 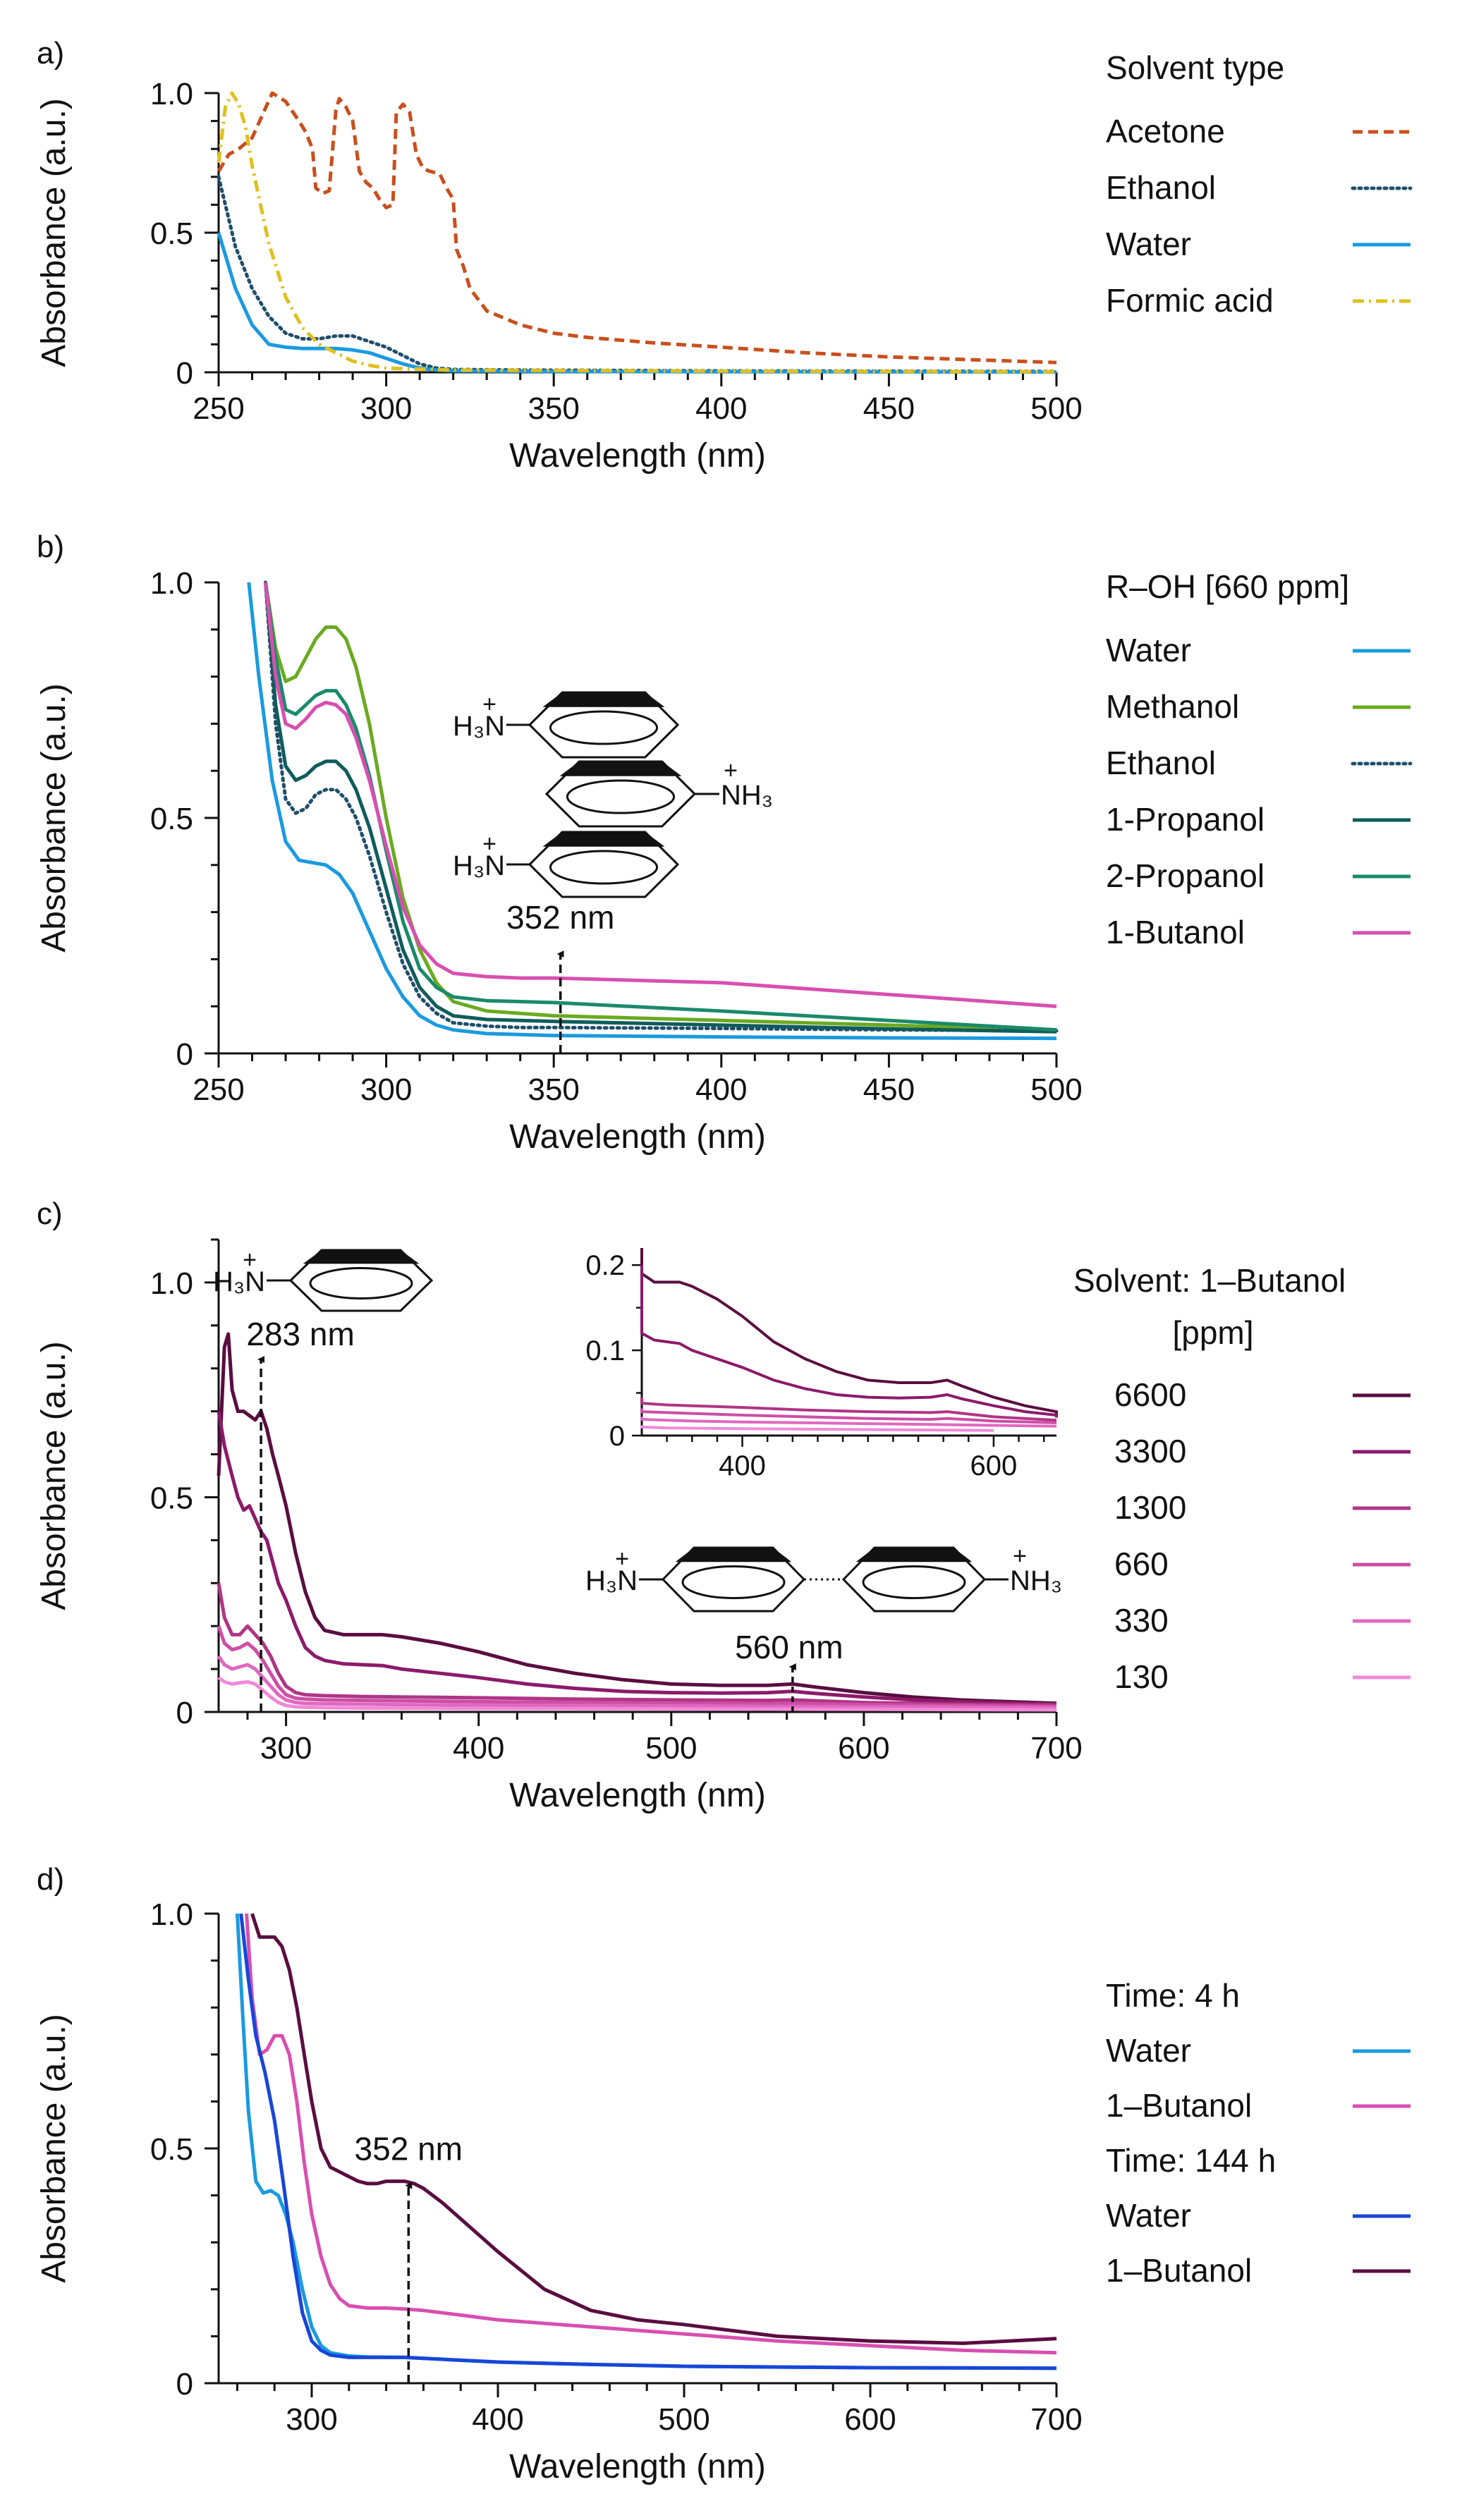 What do you see at coordinates (617, 1436) in the screenshot?
I see `inset-y-tick-label: 0` at bounding box center [617, 1436].